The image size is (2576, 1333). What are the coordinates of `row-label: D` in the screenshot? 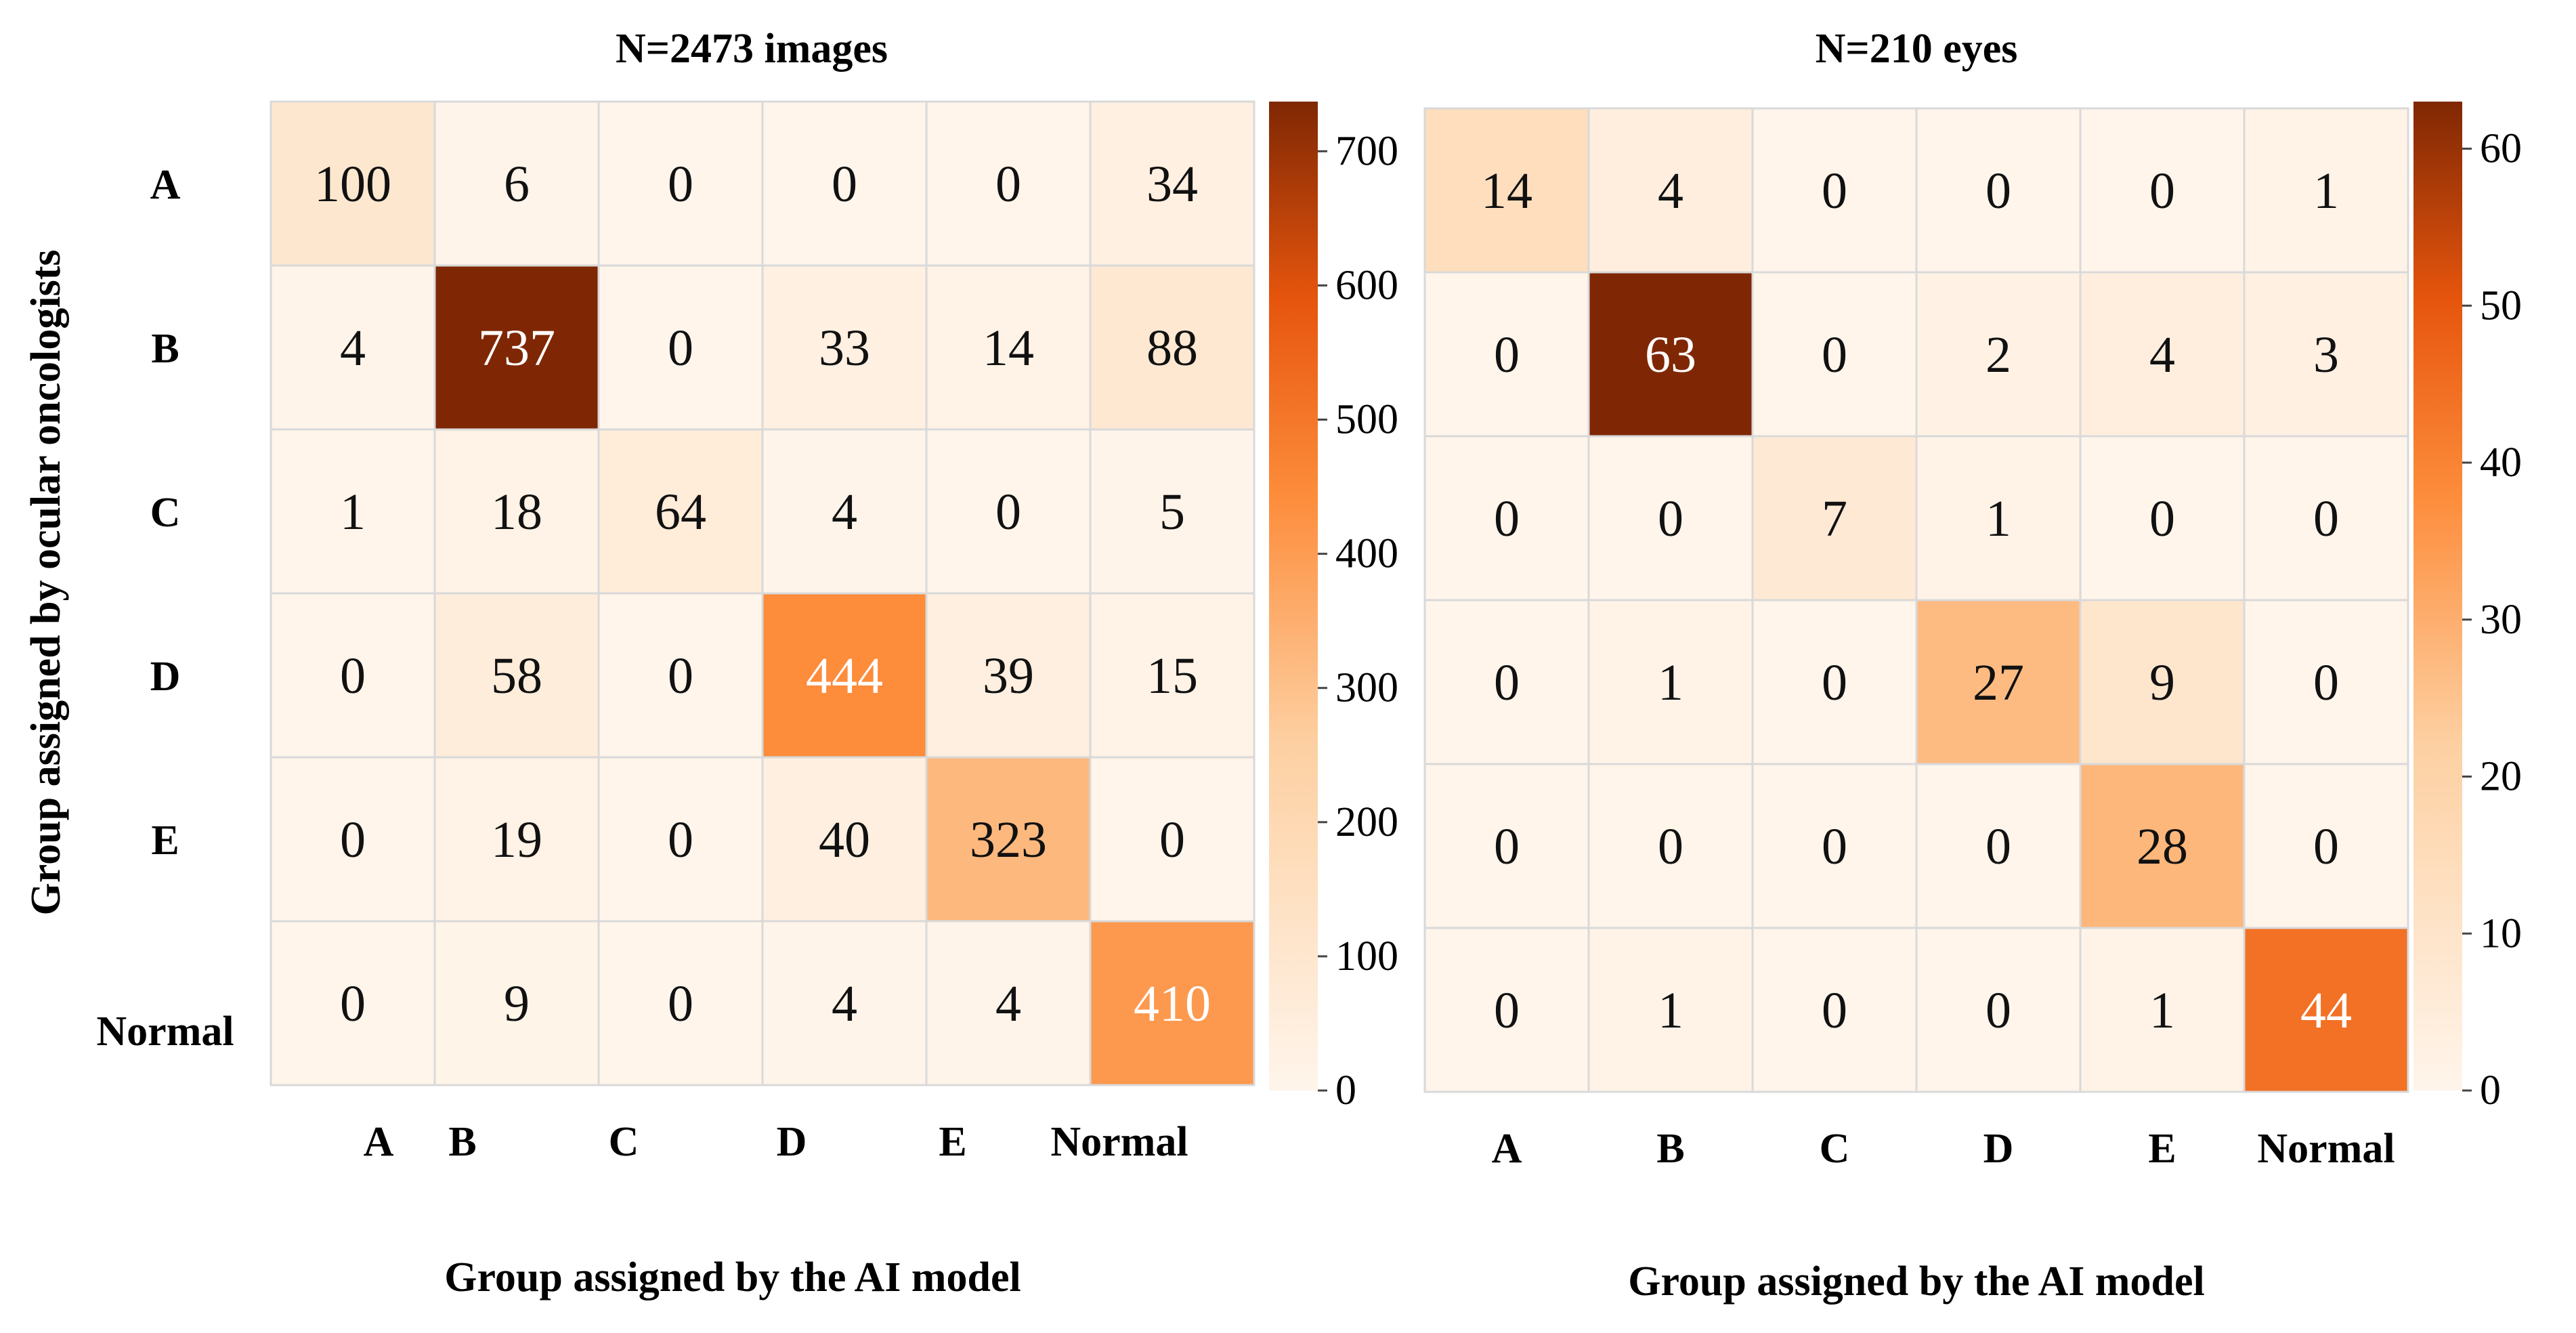 It's located at (165, 677).